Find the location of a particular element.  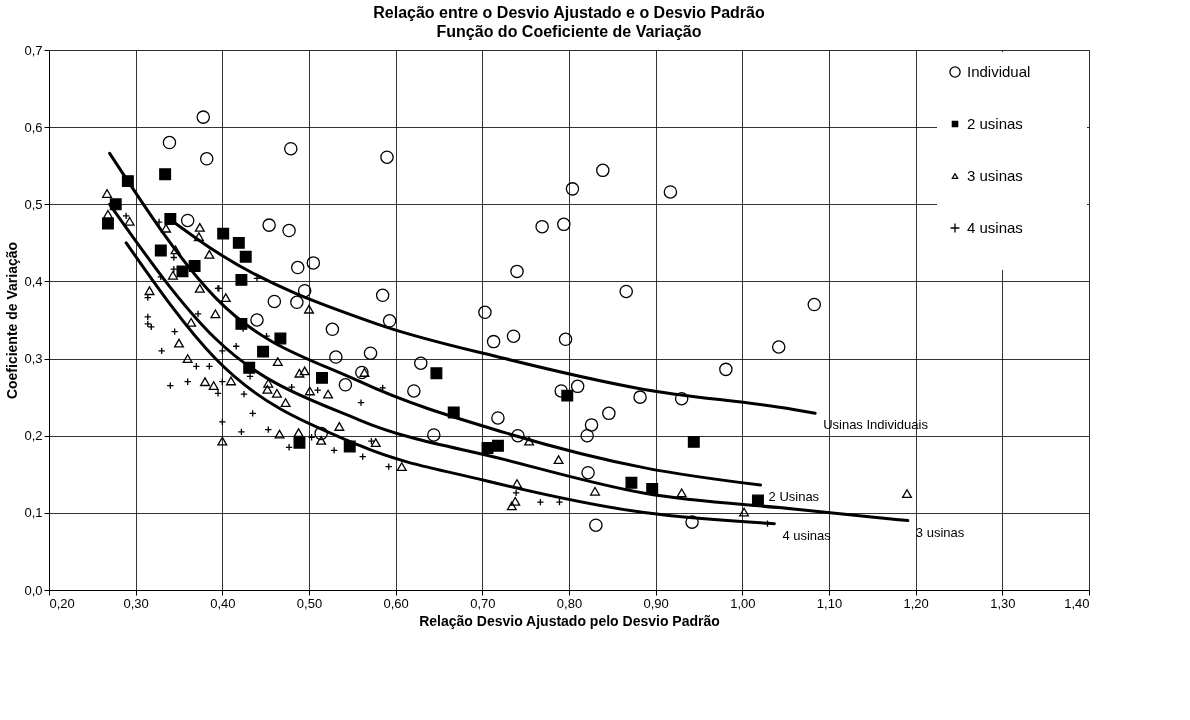

x-tick-label: 0,20 is located at coordinates (62, 603).